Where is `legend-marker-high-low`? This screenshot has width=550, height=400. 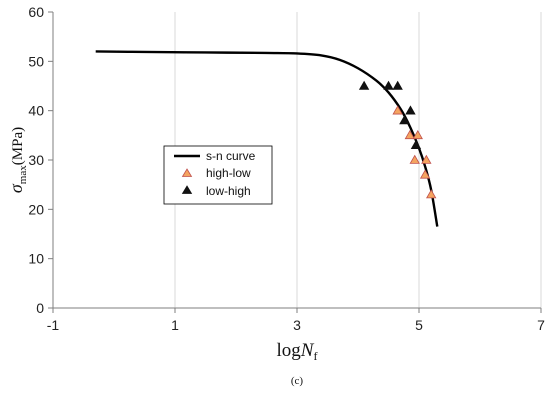 legend-marker-high-low is located at coordinates (187, 172).